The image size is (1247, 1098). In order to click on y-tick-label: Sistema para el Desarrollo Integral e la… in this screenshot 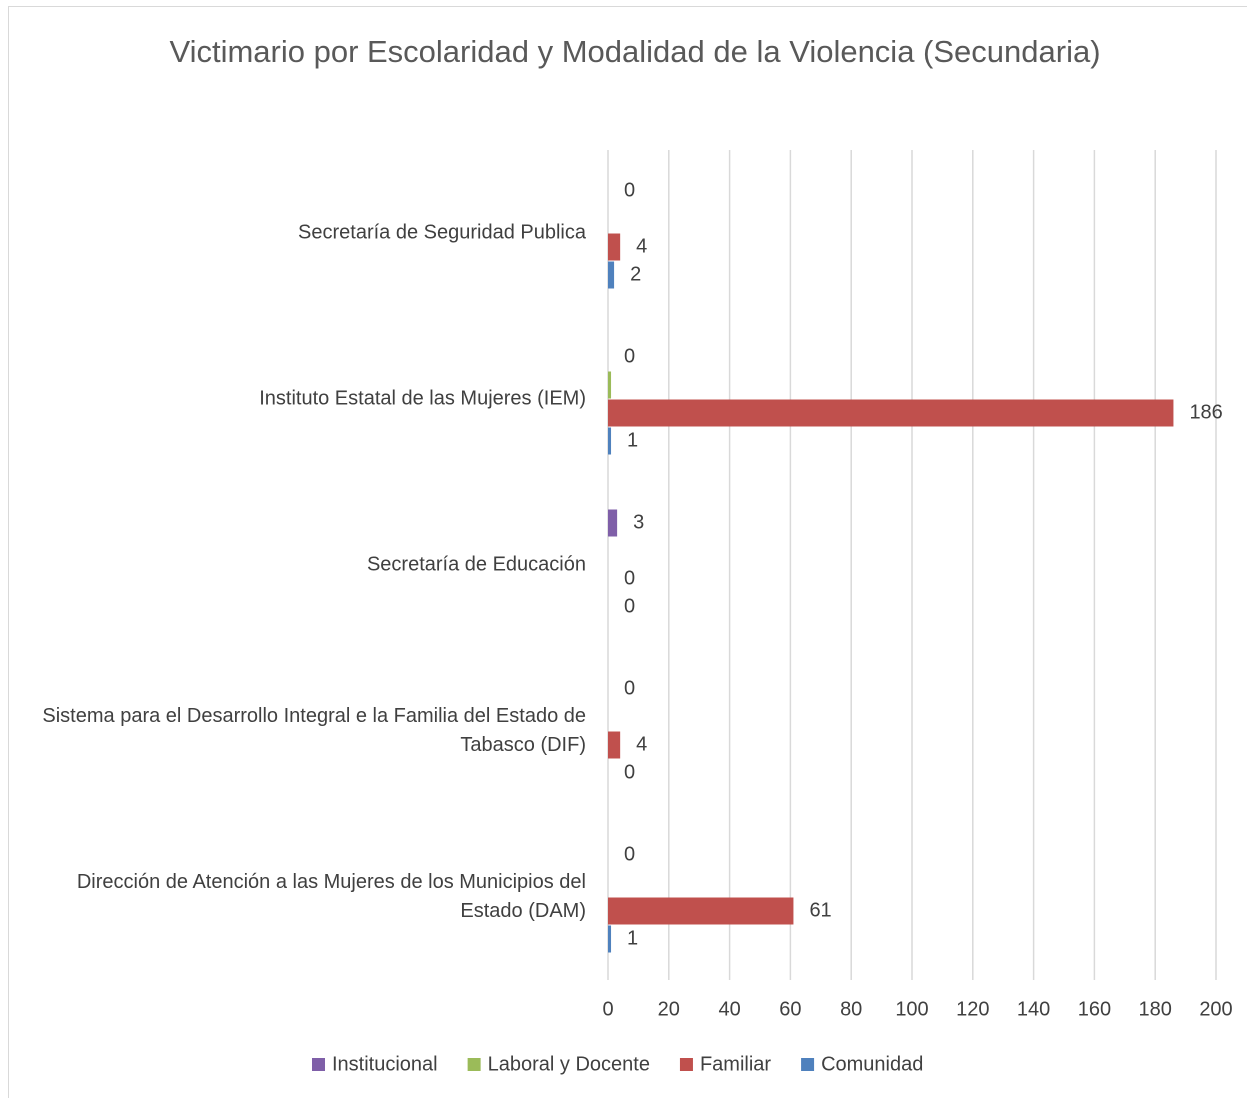, I will do `click(314, 730)`.